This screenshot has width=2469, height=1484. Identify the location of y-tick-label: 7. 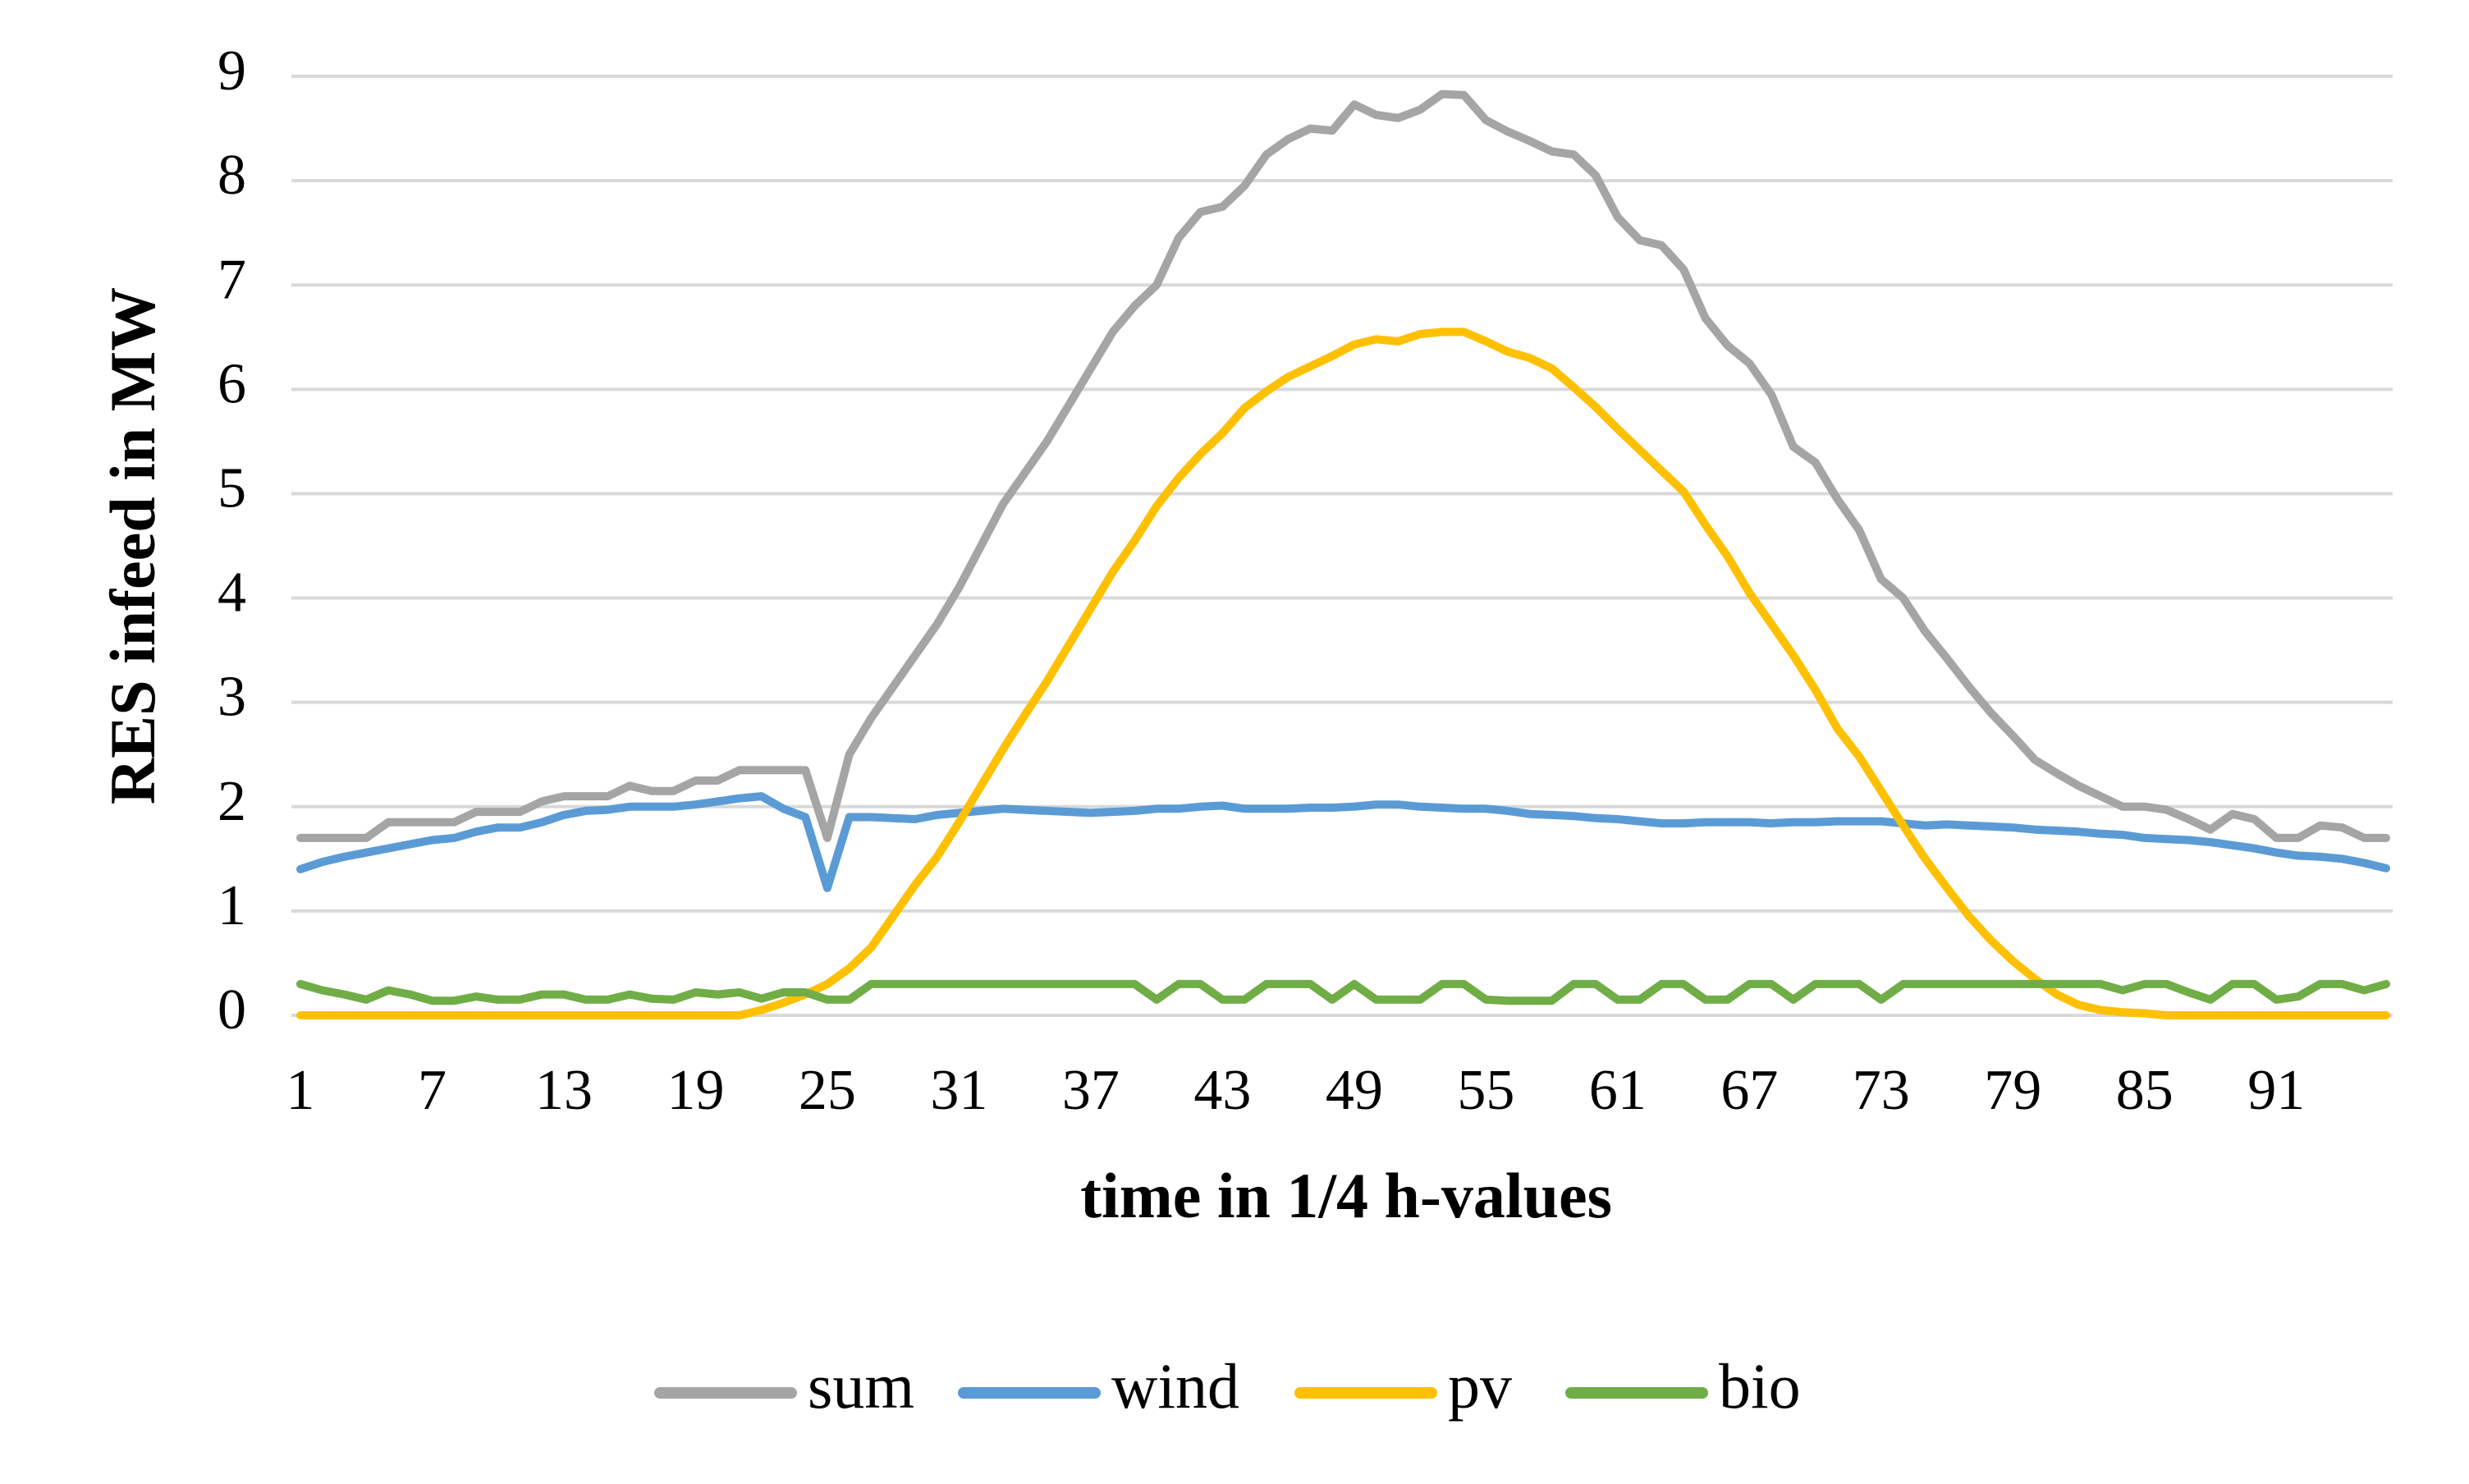
(232, 279).